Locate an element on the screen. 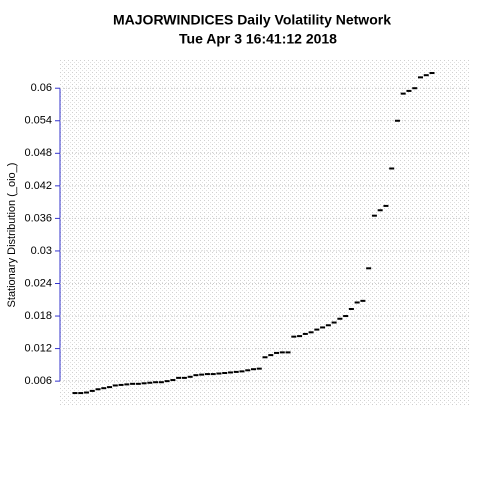  y-tick-label: 0.024 is located at coordinates (38, 283).